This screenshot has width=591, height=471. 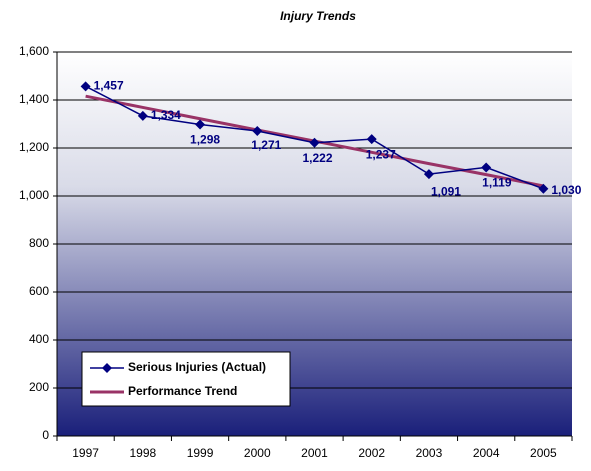 I want to click on data-label: 1,298, so click(x=205, y=140).